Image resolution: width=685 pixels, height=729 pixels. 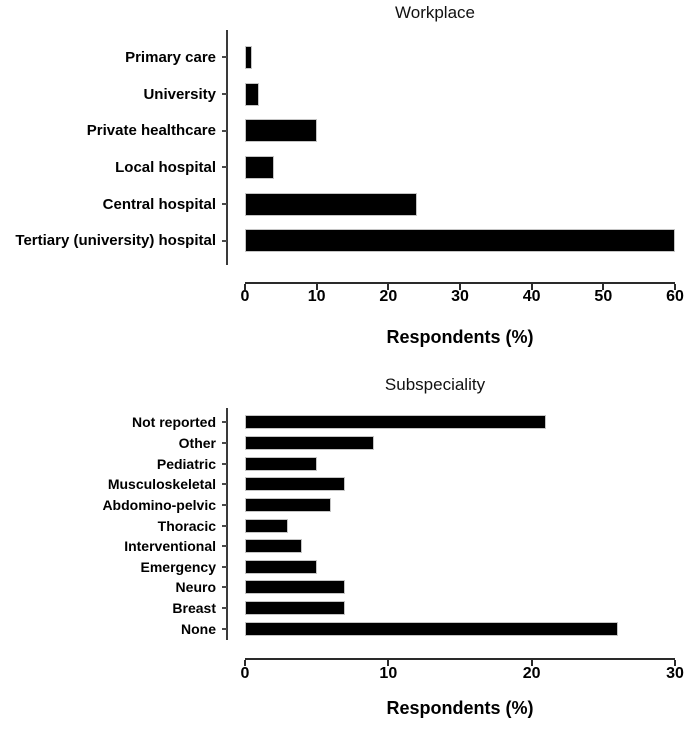 What do you see at coordinates (113, 167) in the screenshot?
I see `category-label: Local hospital` at bounding box center [113, 167].